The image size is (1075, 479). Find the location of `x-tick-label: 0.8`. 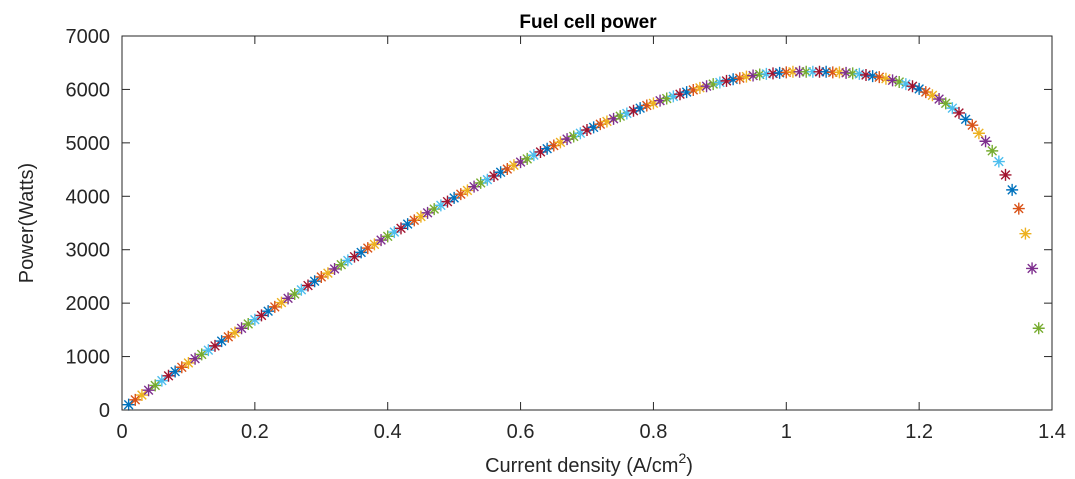

x-tick-label: 0.8 is located at coordinates (654, 432).